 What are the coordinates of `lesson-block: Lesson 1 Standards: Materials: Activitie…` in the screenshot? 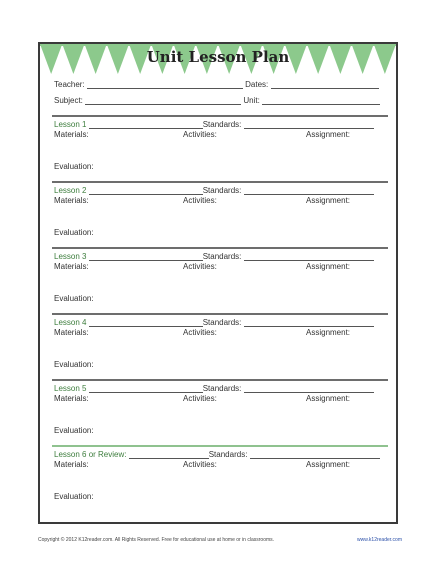 It's located at (220, 147).